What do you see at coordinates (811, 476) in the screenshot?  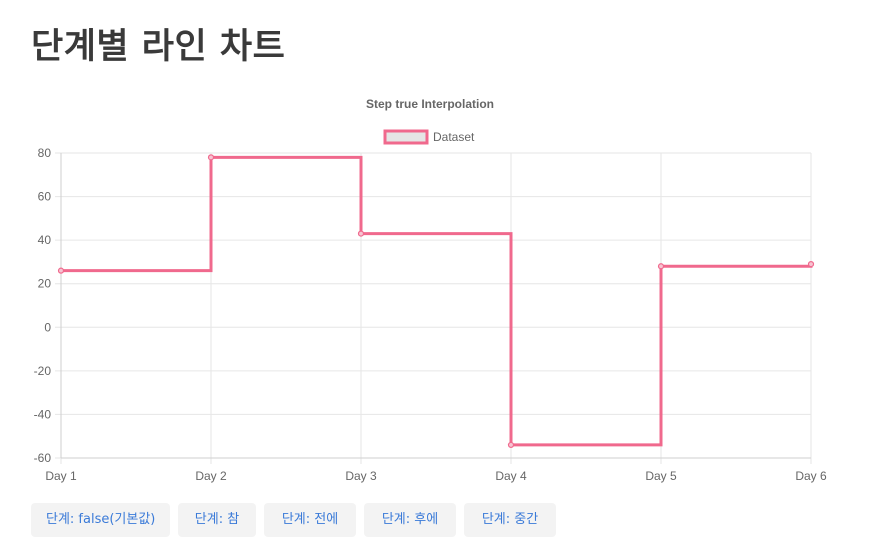 I see `x-tick-label: Day 6` at bounding box center [811, 476].